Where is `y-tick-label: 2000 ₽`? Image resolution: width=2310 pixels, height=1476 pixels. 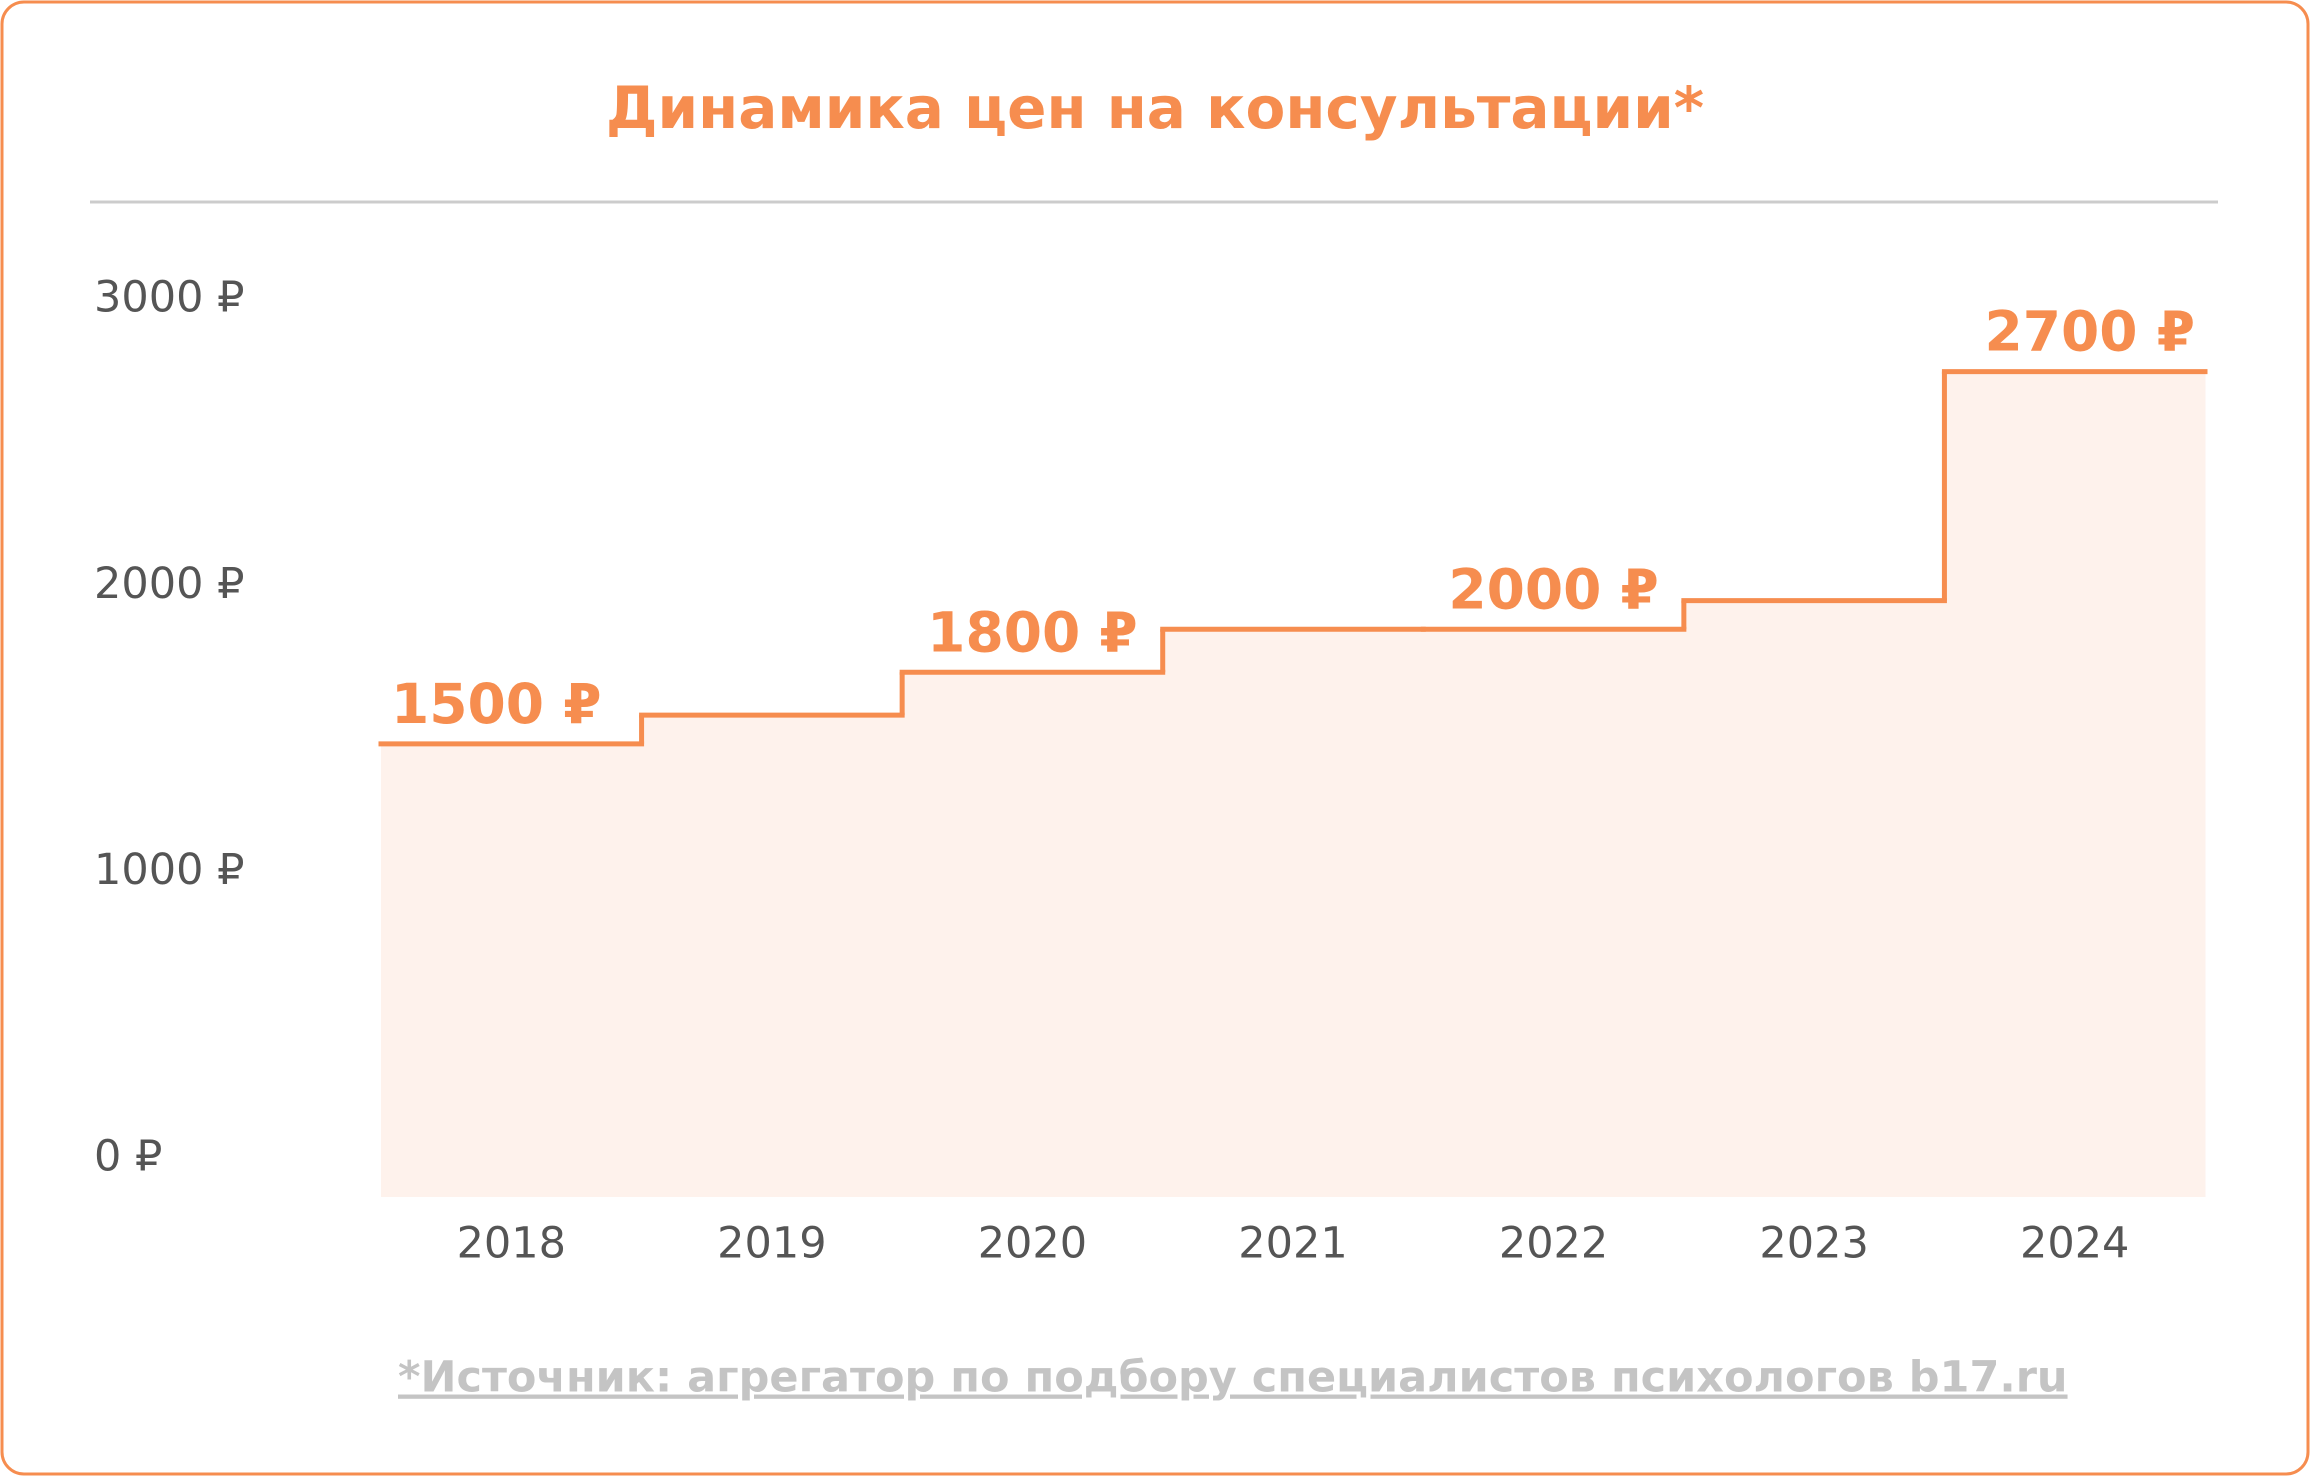 y-tick-label: 2000 ₽ is located at coordinates (169, 584).